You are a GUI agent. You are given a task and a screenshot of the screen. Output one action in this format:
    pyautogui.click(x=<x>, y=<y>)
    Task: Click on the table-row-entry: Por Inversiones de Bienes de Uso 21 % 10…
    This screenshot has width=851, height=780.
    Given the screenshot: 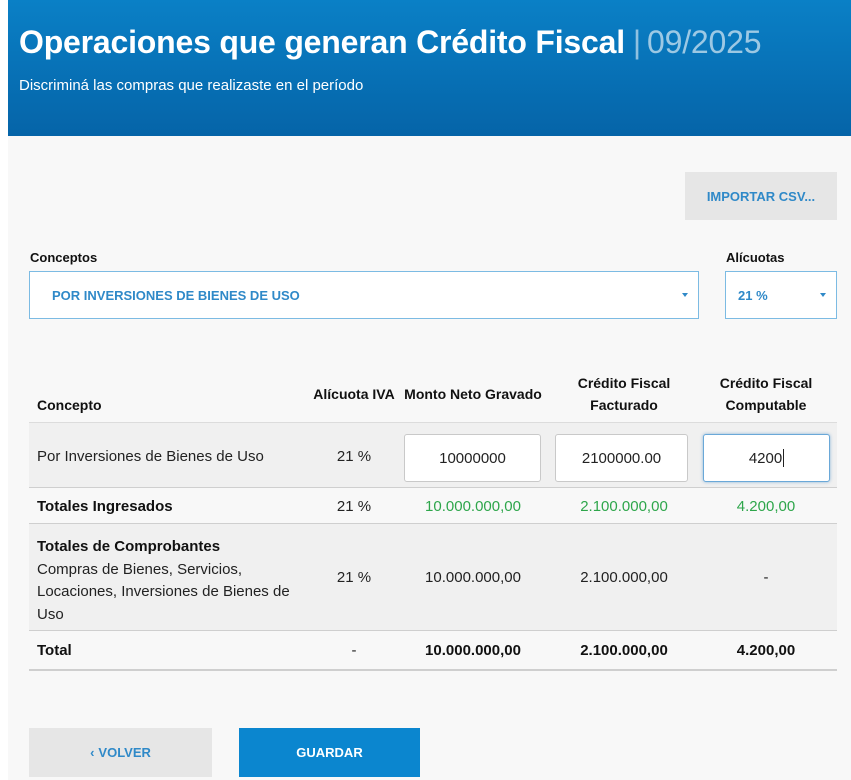 What is the action you would take?
    pyautogui.click(x=433, y=455)
    